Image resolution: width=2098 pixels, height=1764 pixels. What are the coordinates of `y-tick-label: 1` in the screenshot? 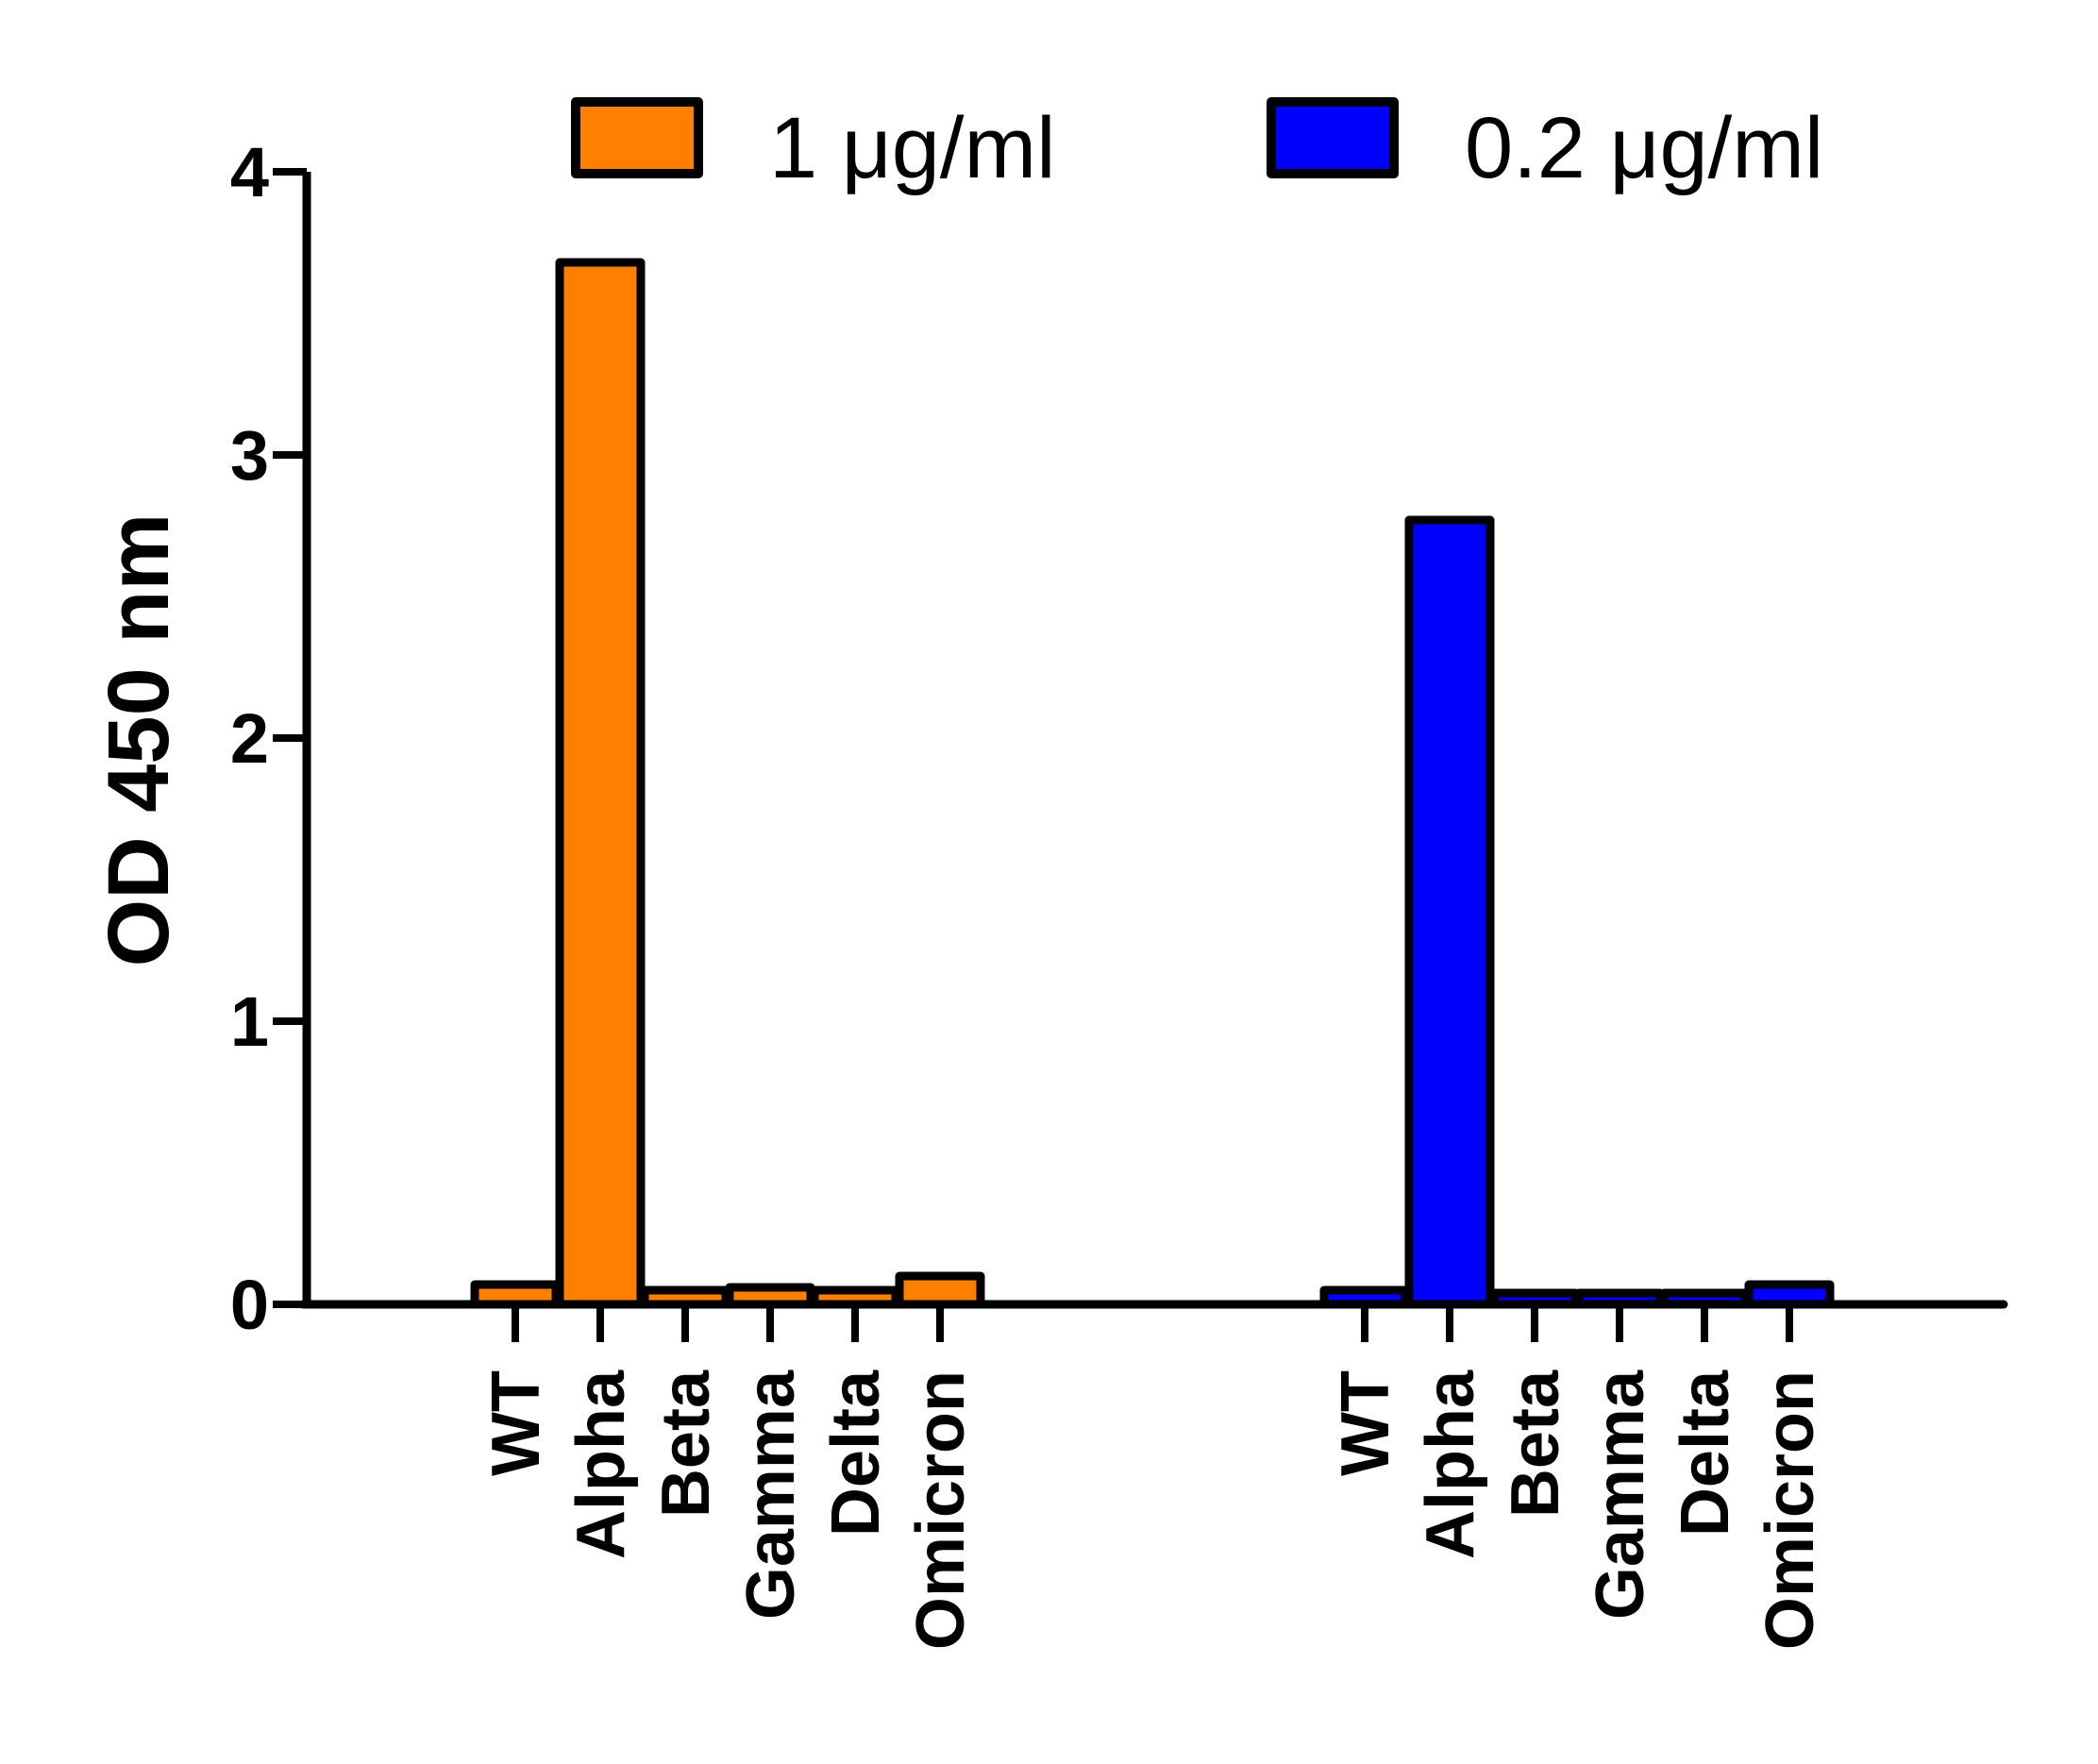 It's located at (250, 1022).